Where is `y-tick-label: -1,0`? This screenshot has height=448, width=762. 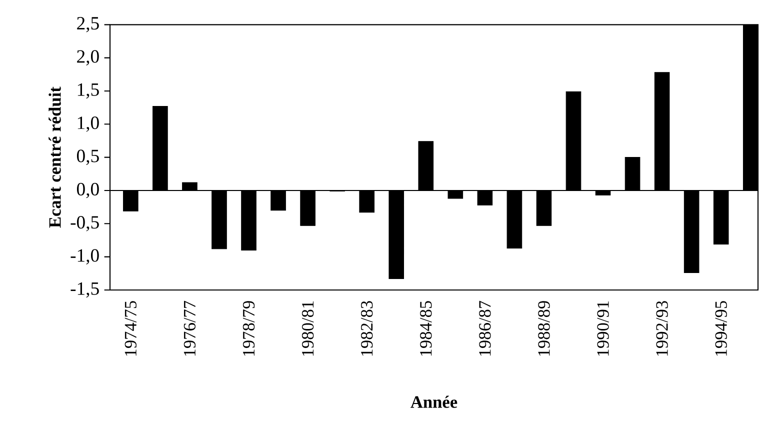
y-tick-label: -1,0 is located at coordinates (84, 256).